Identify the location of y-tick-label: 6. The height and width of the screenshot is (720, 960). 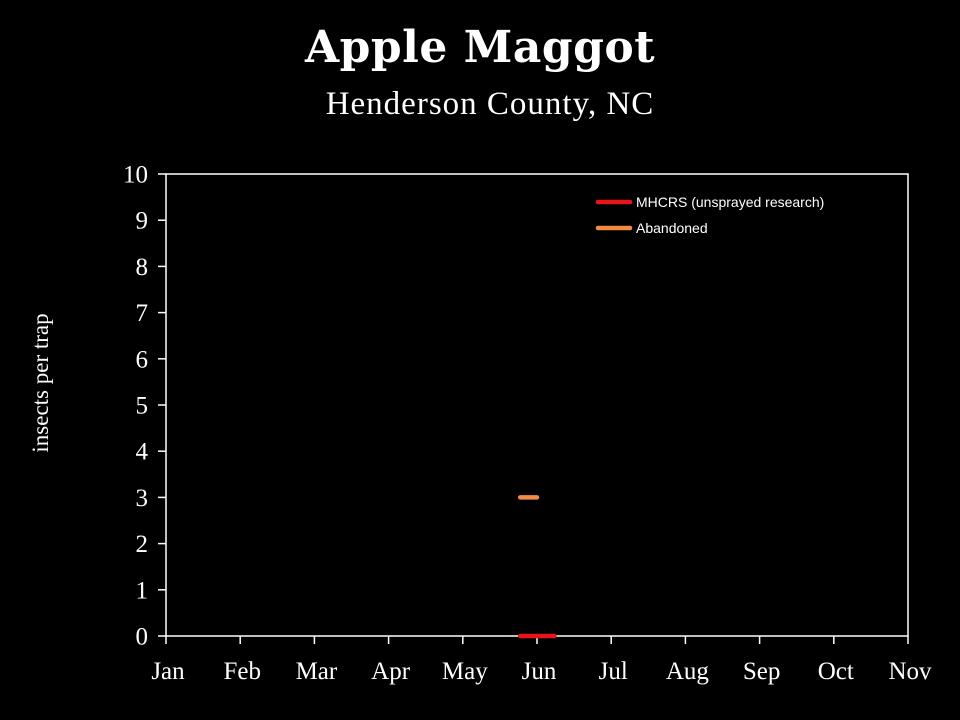
(142, 359).